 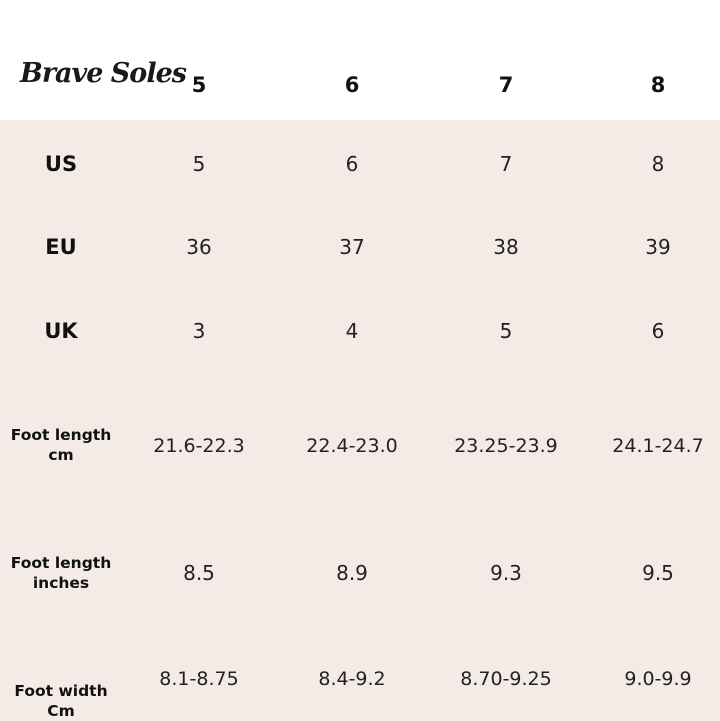 What do you see at coordinates (352, 247) in the screenshot?
I see `table-cell: 37` at bounding box center [352, 247].